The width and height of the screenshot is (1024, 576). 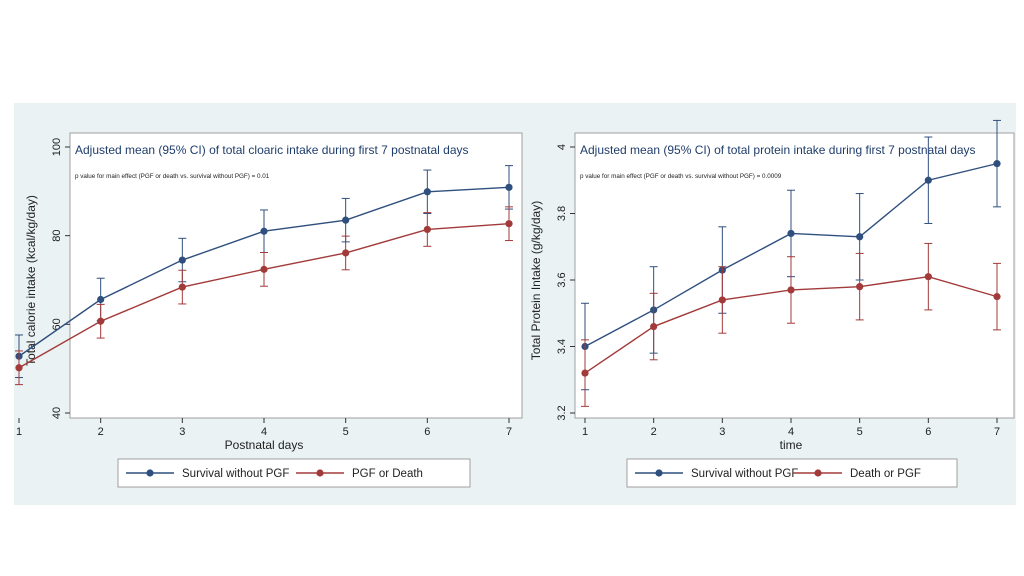 What do you see at coordinates (791, 445) in the screenshot?
I see `x-axis-label: time` at bounding box center [791, 445].